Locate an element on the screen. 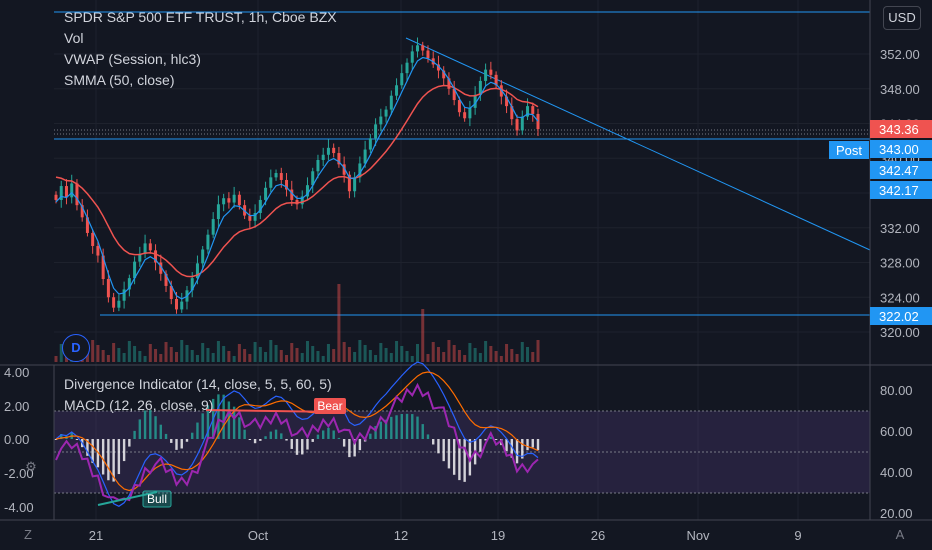 Image resolution: width=932 pixels, height=550 pixels. time-axis: 21 Oct 12 19 26 Nov 9 is located at coordinates (445, 535).